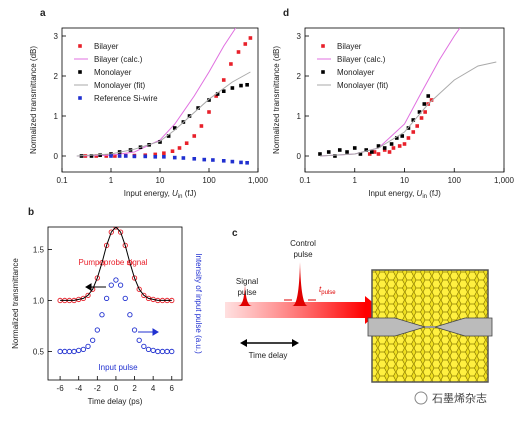  I want to click on annotation: Pump–probe signal, so click(113, 262).